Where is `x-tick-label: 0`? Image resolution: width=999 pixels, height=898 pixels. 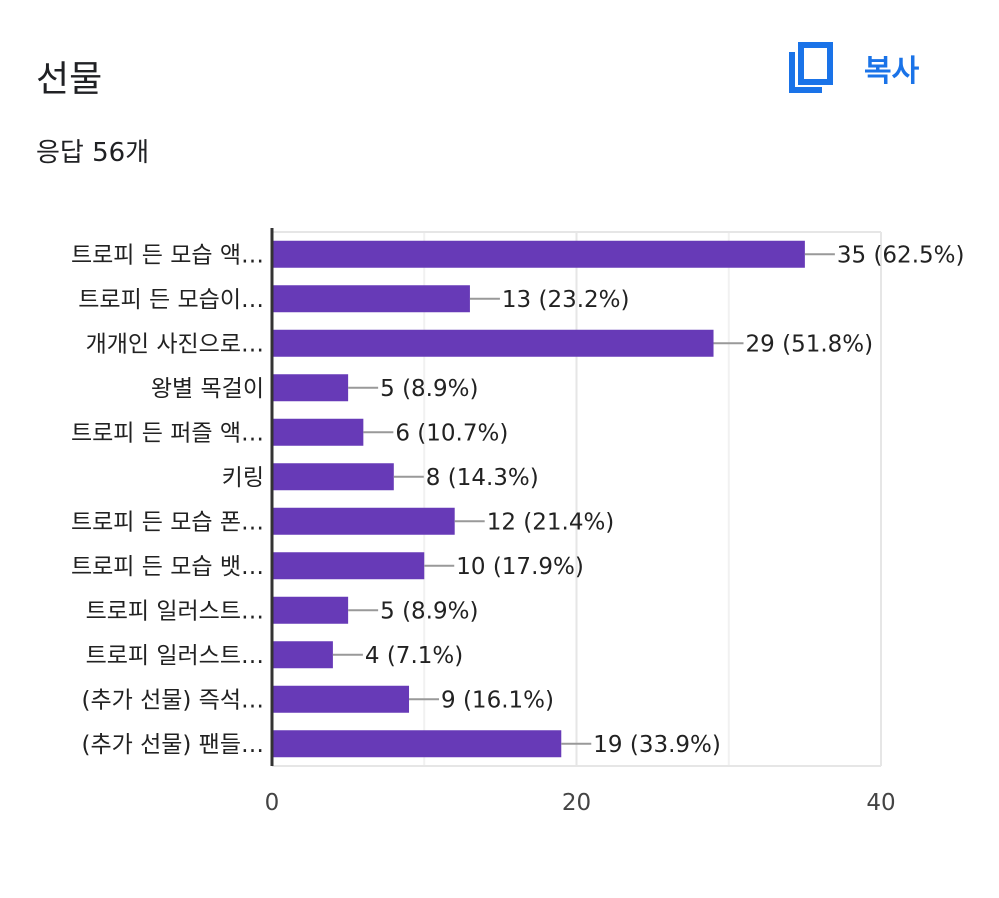 x-tick-label: 0 is located at coordinates (272, 803).